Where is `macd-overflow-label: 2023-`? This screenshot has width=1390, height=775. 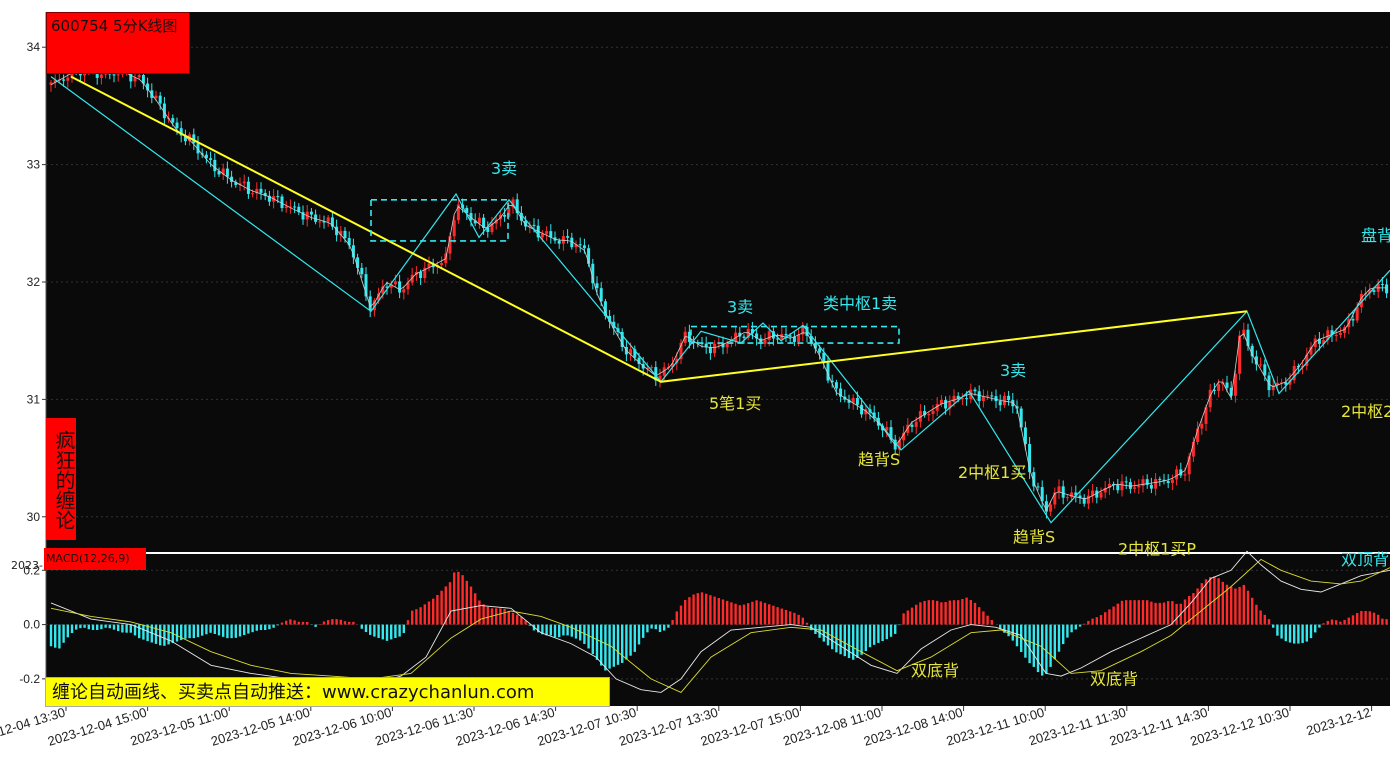
macd-overflow-label: 2023- is located at coordinates (27, 565).